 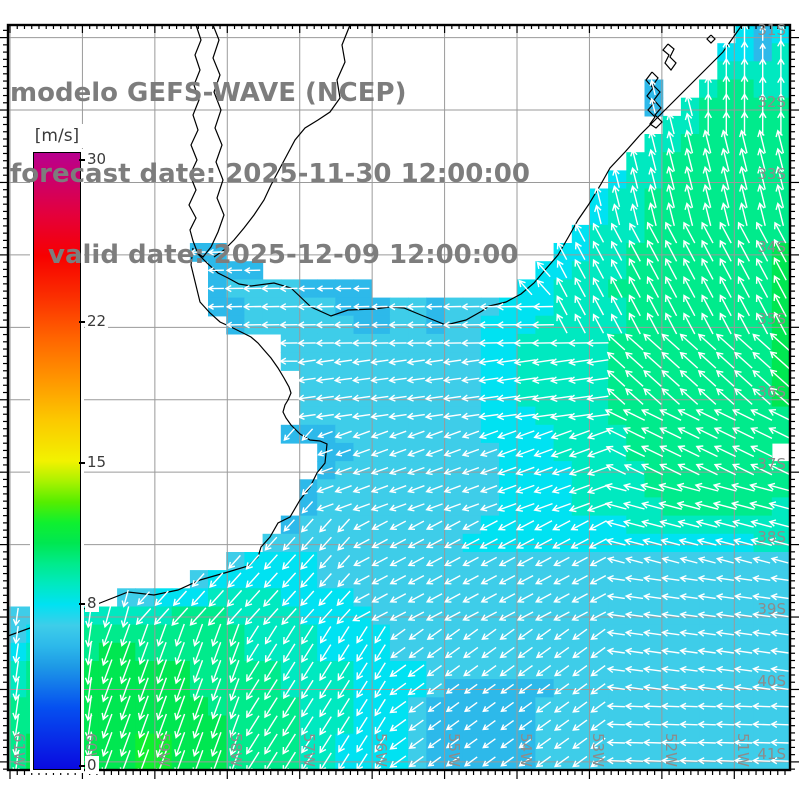 I want to click on title-valid-date: valid date: 2025-12-09 12:00:00, so click(x=283, y=255).